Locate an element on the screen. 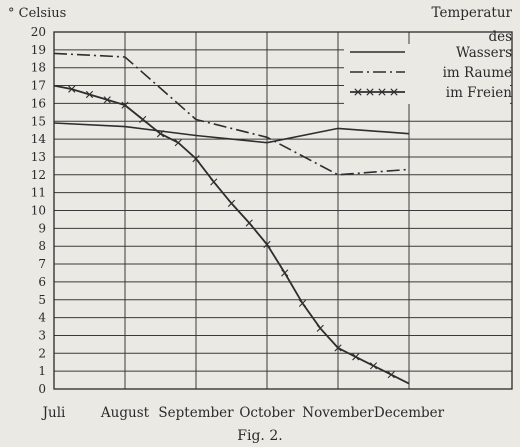 This screenshot has height=447, width=520. y-tick-label: 9 is located at coordinates (42, 228).